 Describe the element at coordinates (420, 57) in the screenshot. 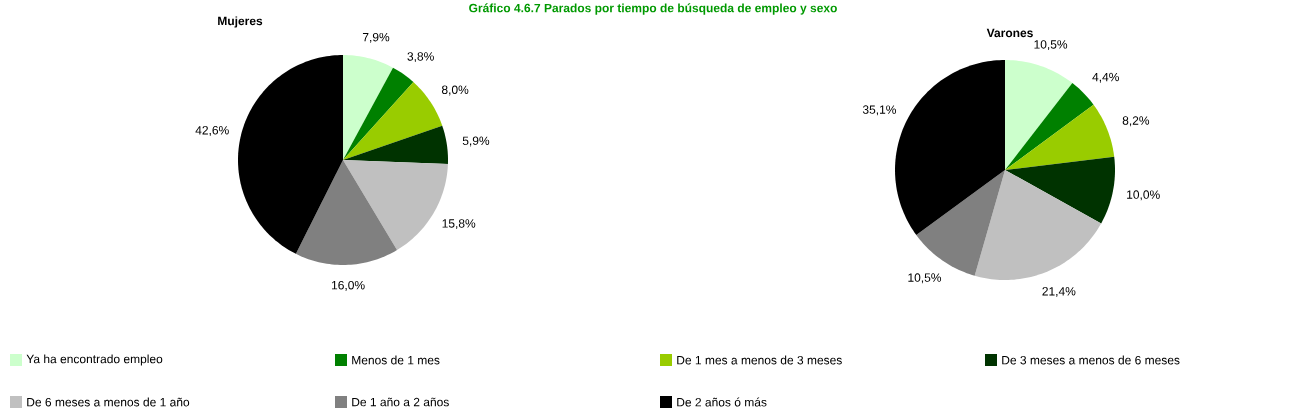

I see `data-label: 3,8%` at that location.